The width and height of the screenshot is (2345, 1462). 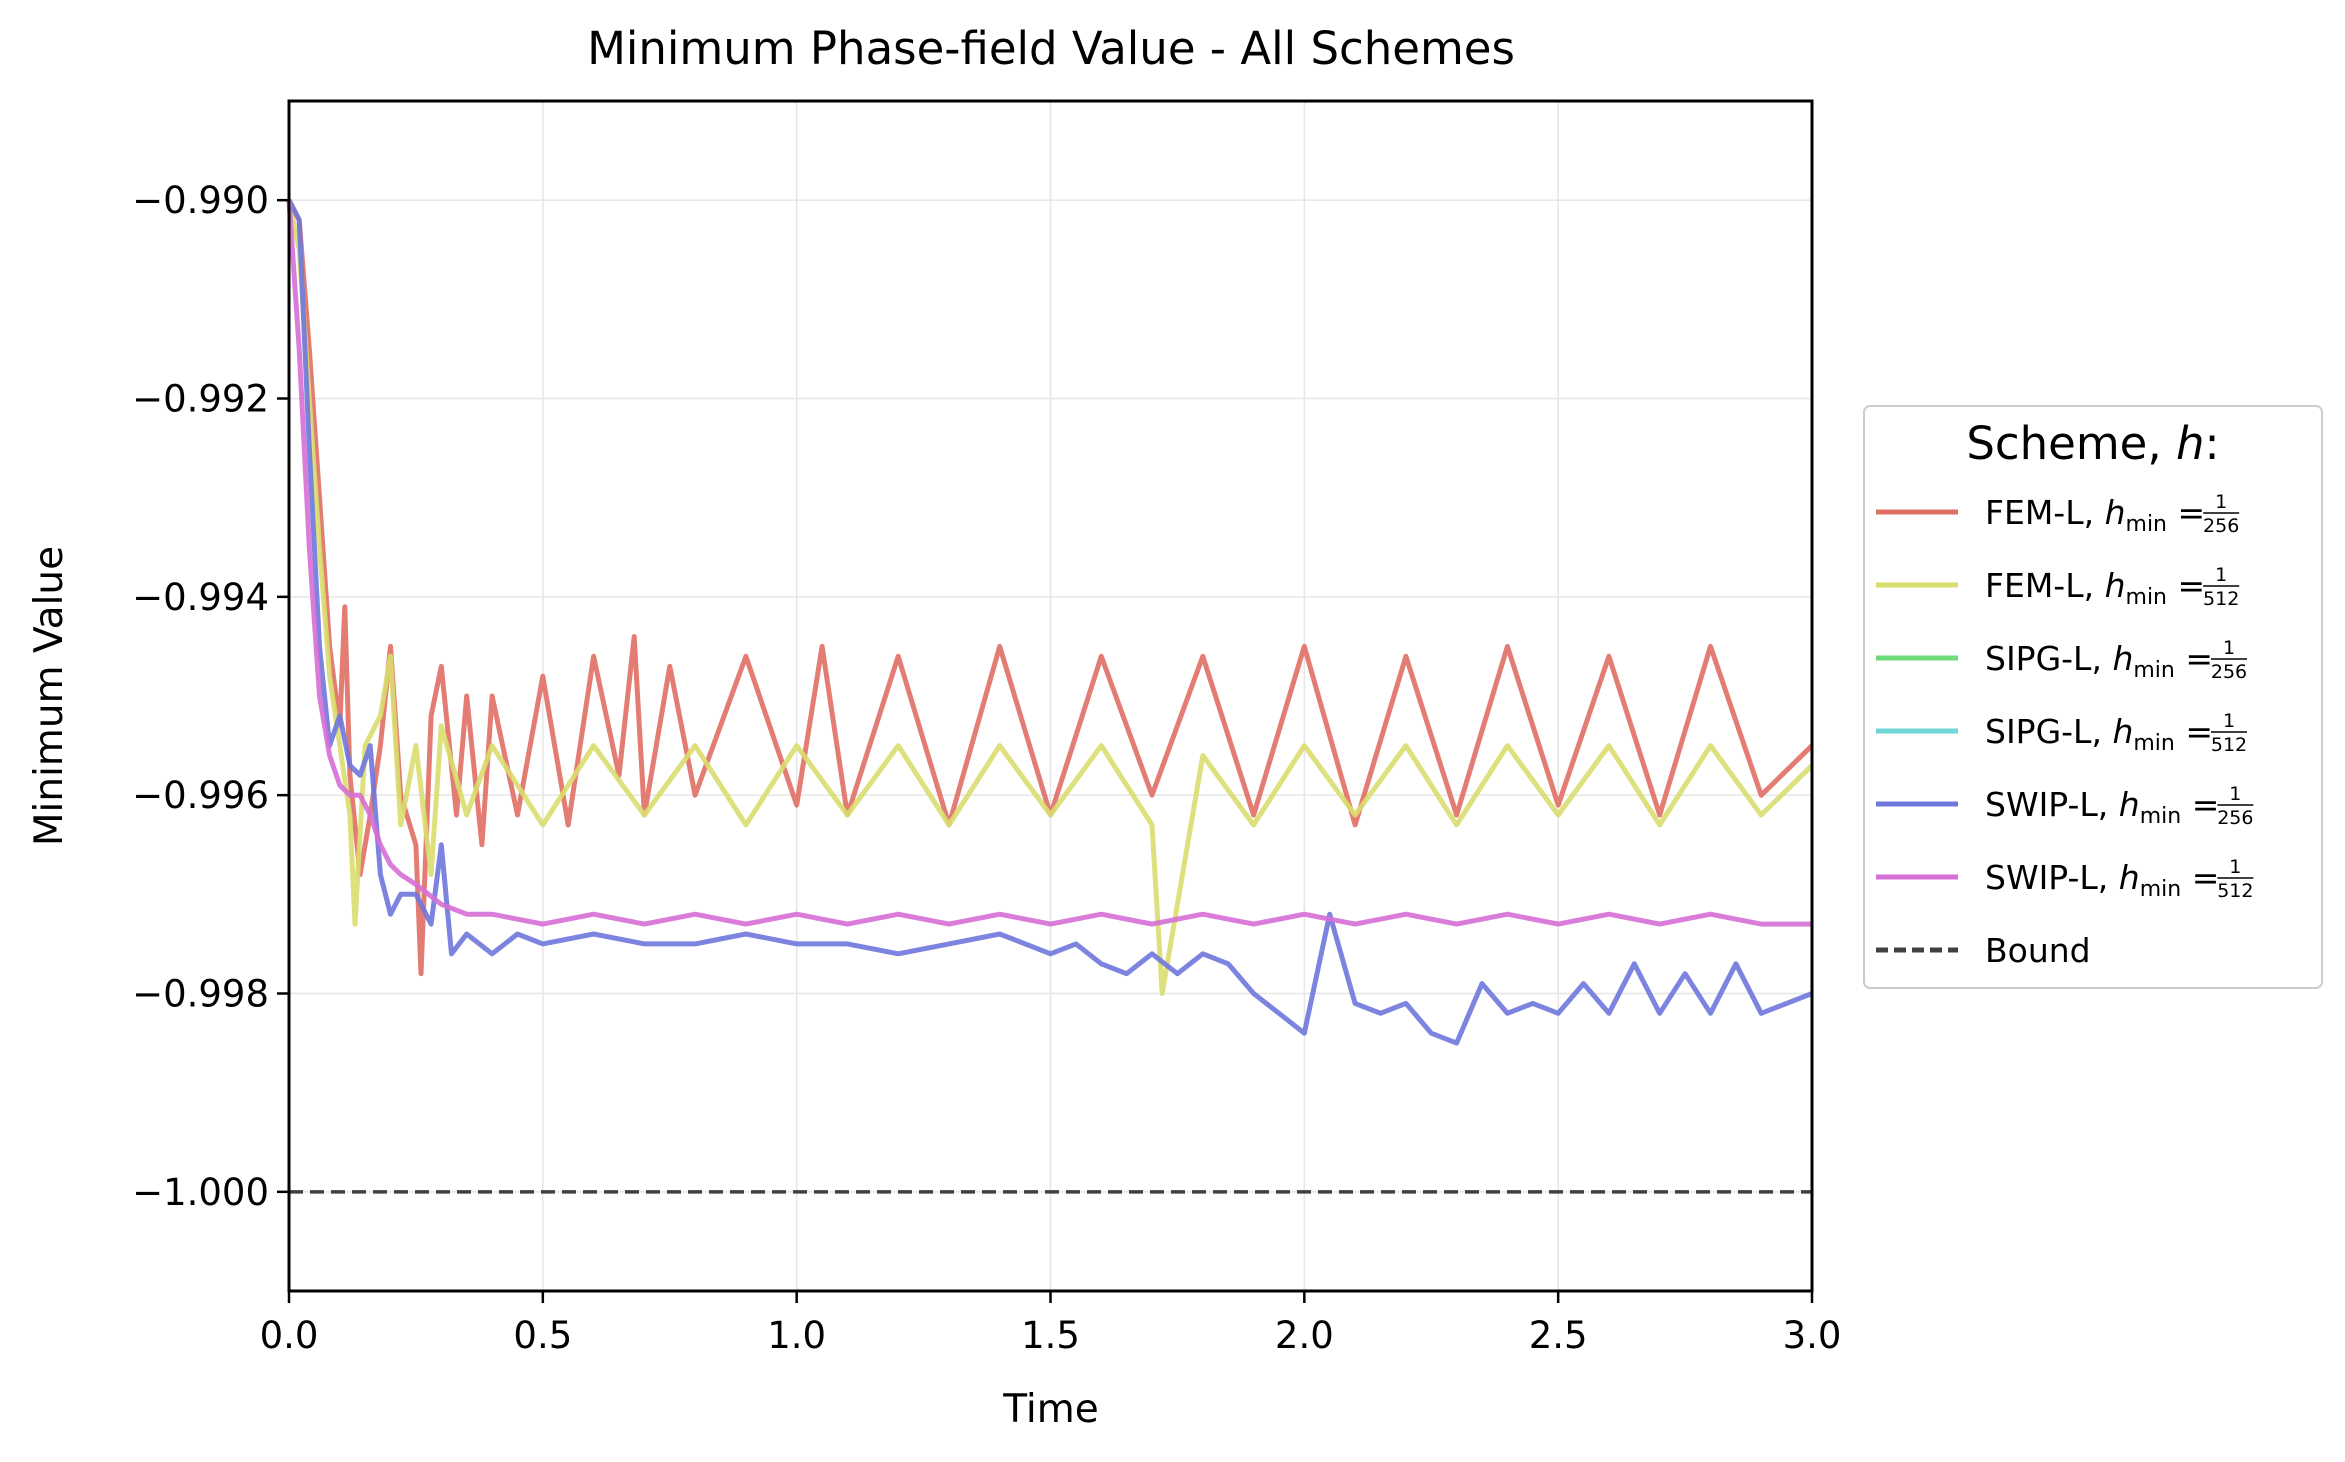 What do you see at coordinates (2093, 697) in the screenshot?
I see `legend-frame` at bounding box center [2093, 697].